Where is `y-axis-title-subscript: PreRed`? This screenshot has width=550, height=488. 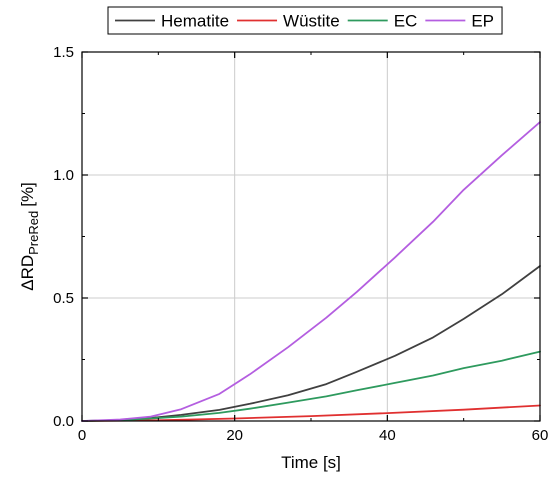 y-axis-title-subscript: PreRed is located at coordinates (33, 233).